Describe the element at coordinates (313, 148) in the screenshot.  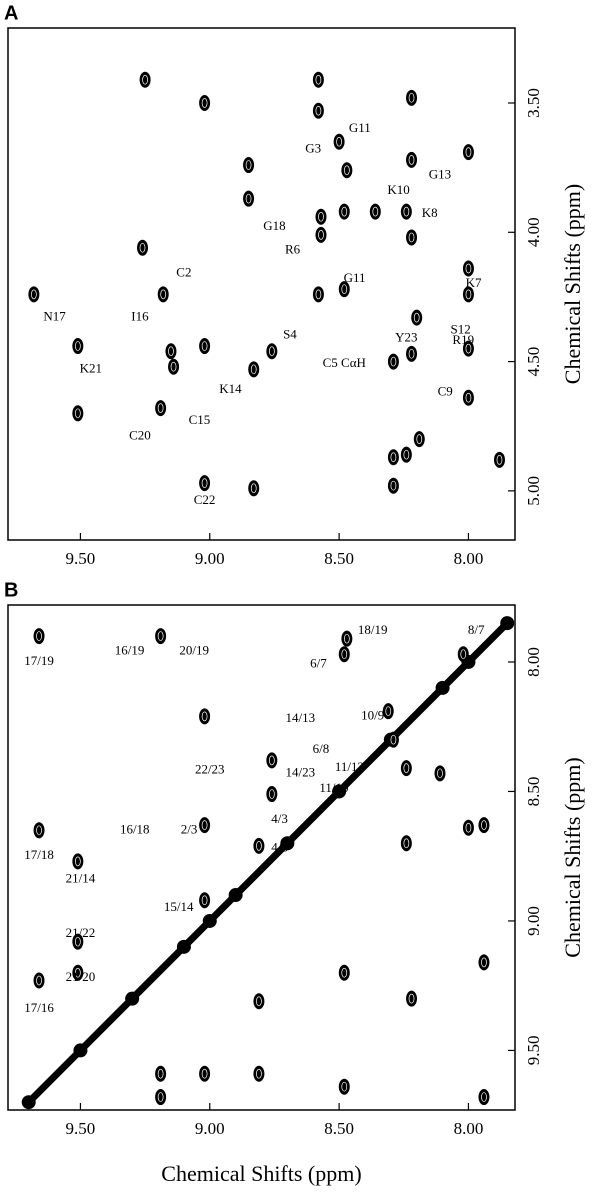
I see `annotation: G3` at that location.